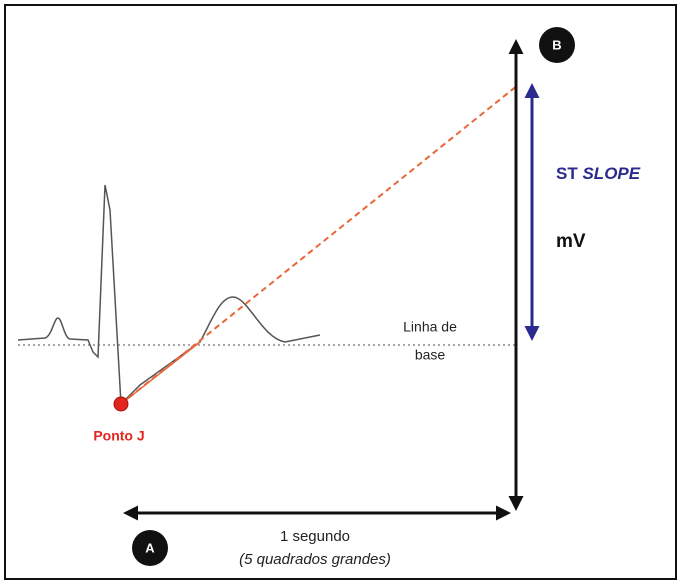  I want to click on marker-a-circle, so click(150, 548).